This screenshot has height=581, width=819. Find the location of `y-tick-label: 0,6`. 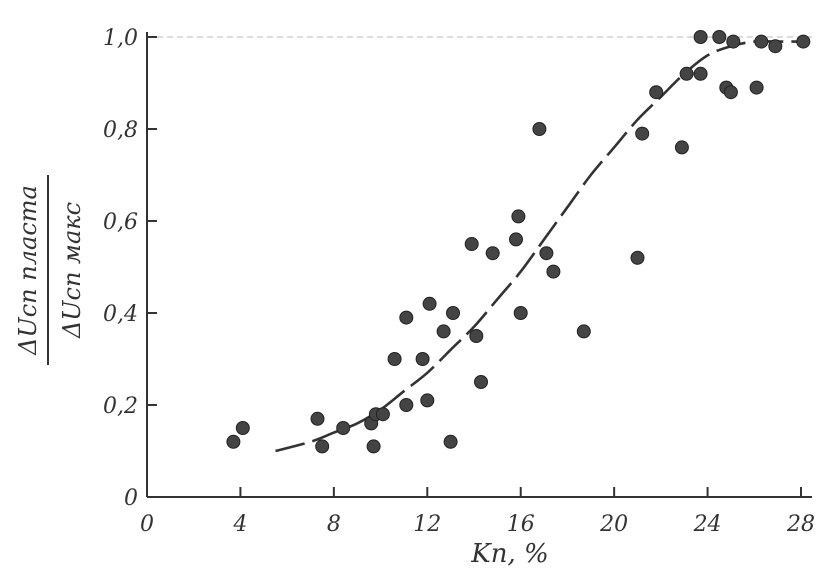

y-tick-label: 0,6 is located at coordinates (120, 222).